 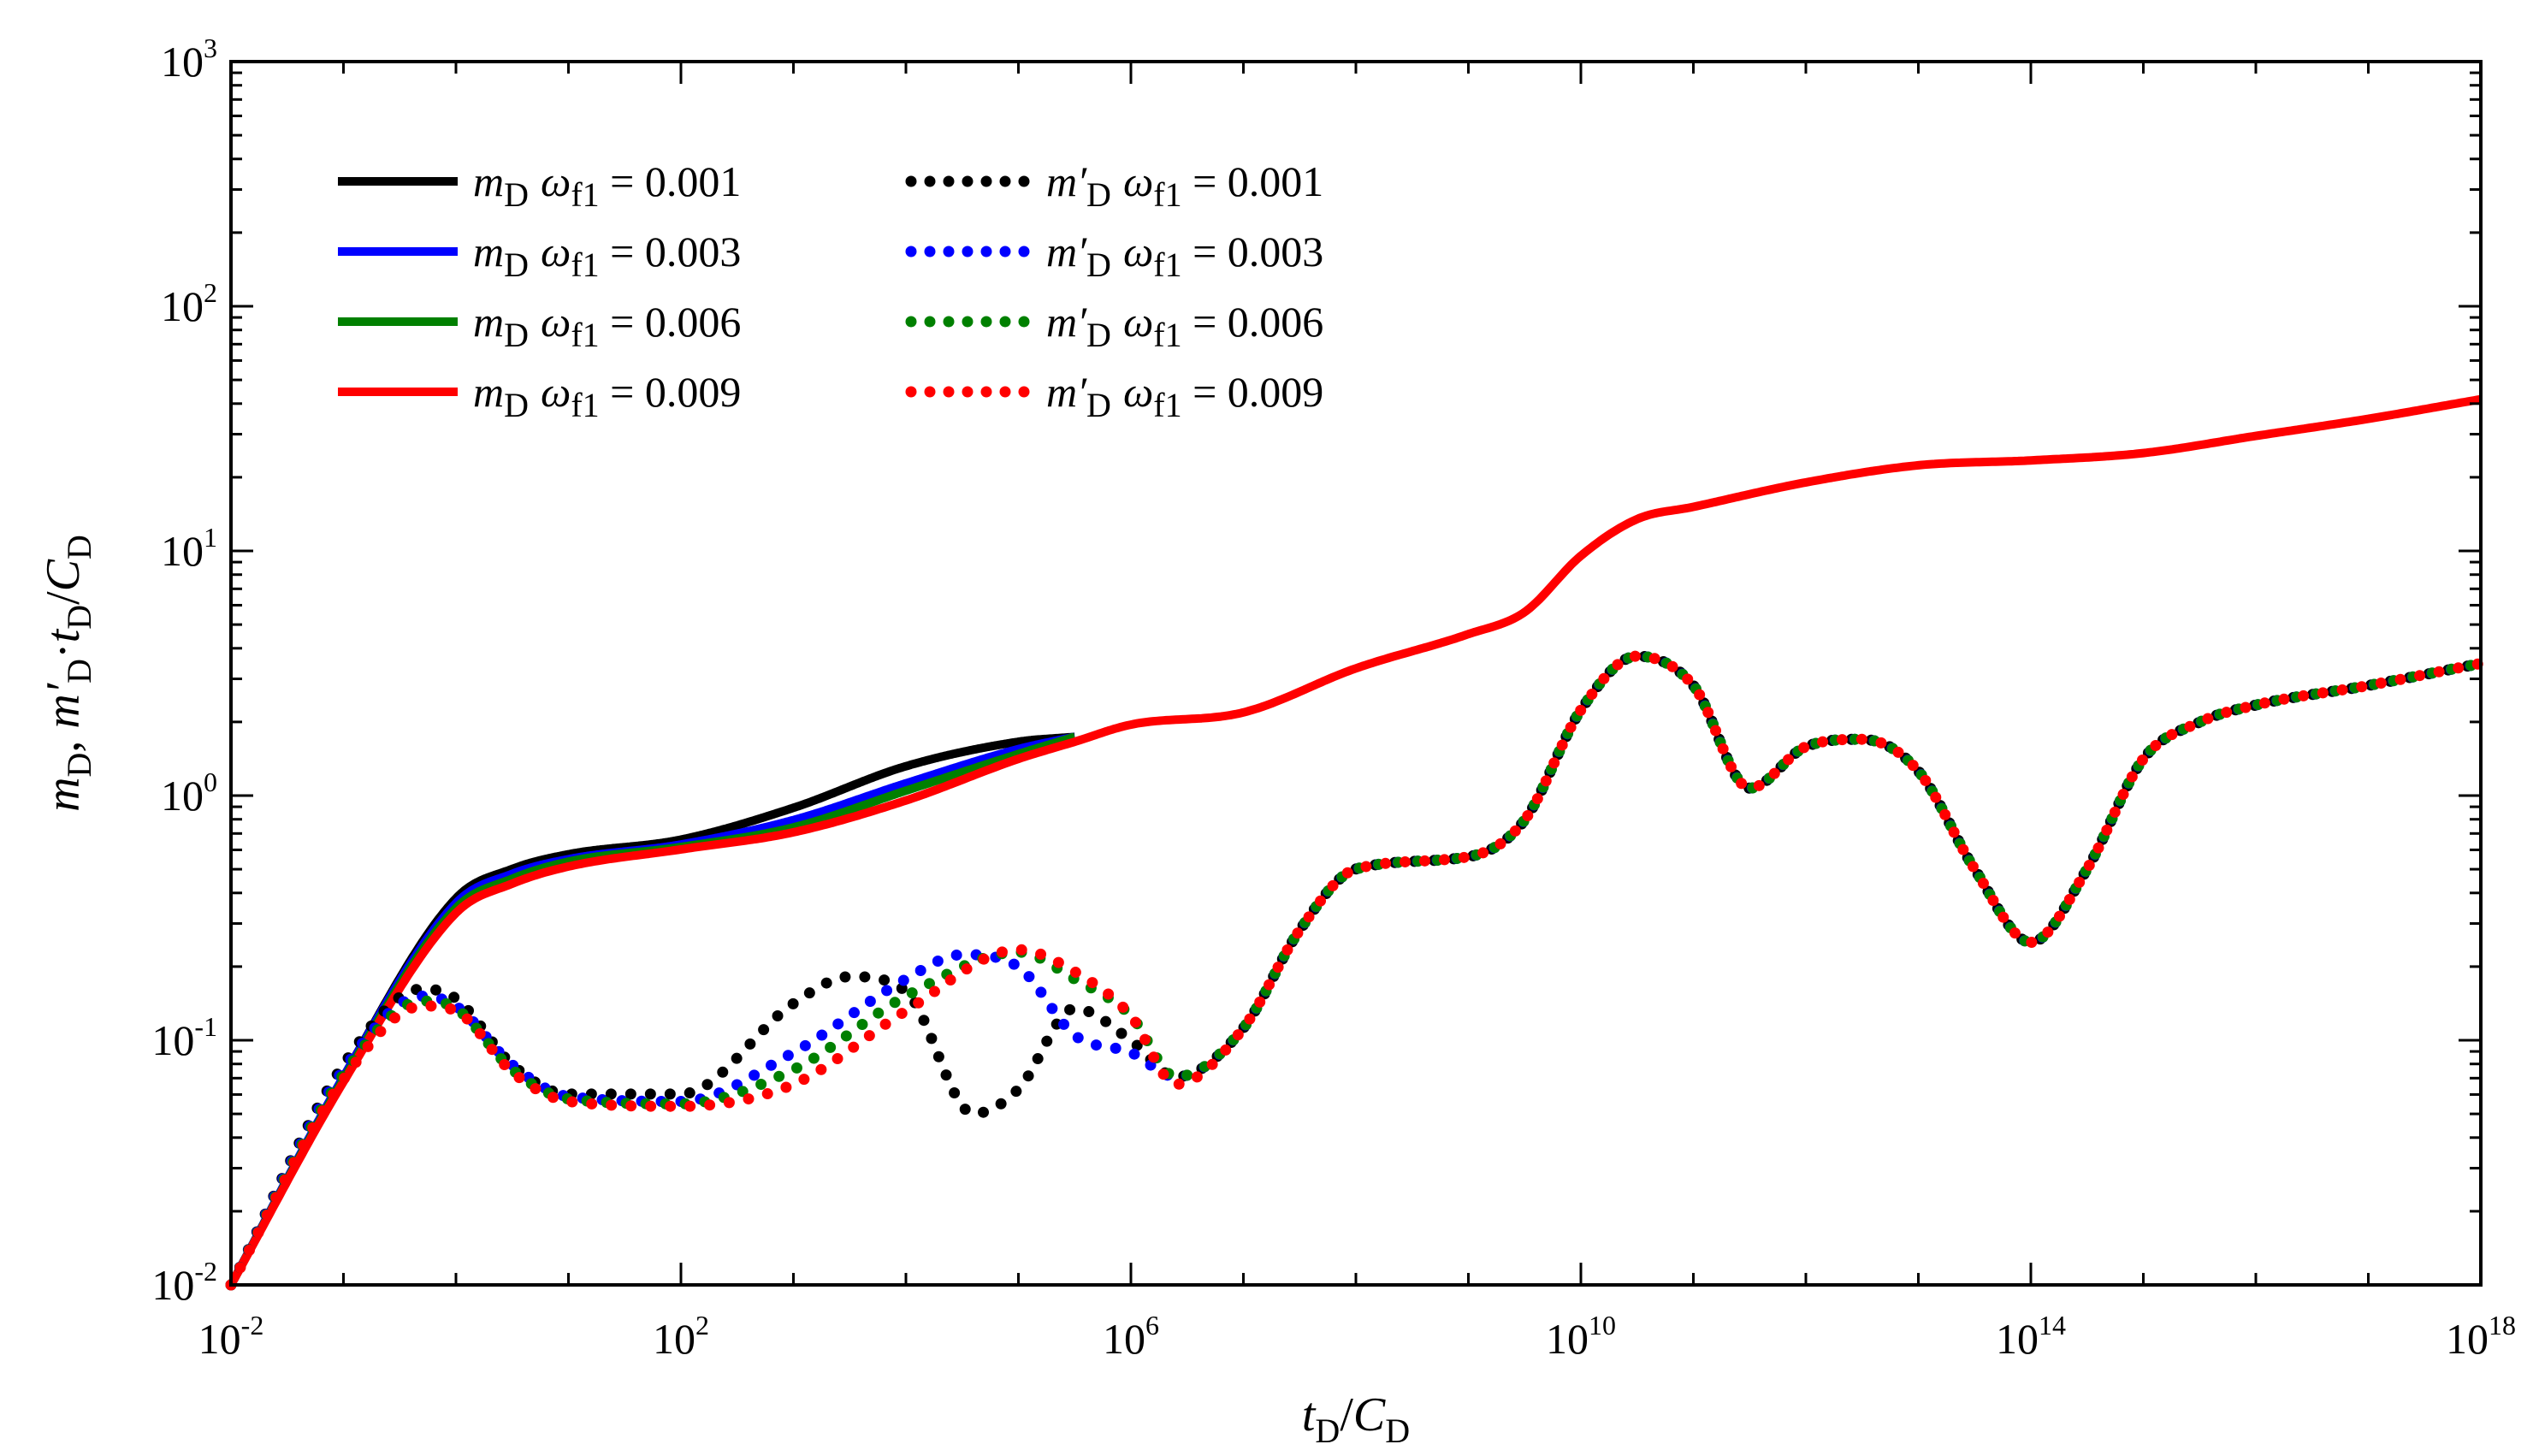 I want to click on y-axis-title: mD, m′D·tD/CD, so click(x=68, y=673).